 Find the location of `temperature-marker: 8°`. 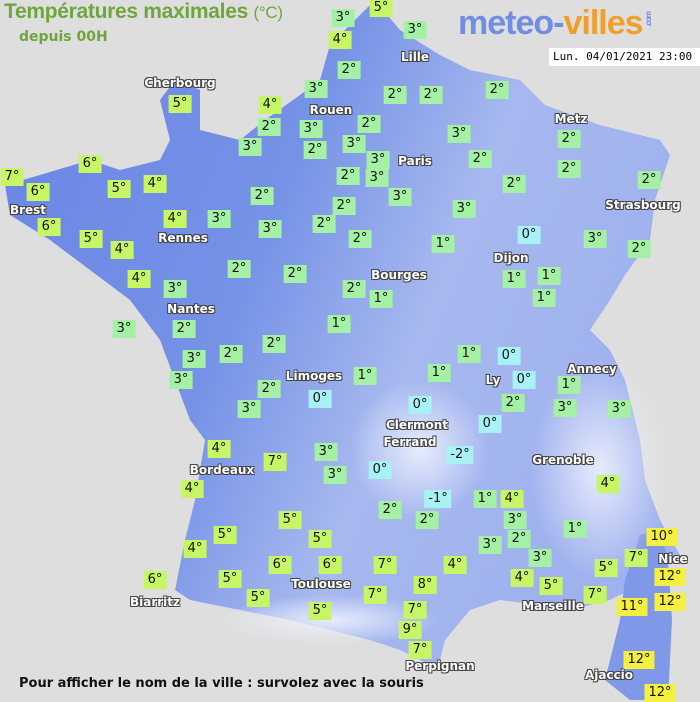

temperature-marker: 8° is located at coordinates (425, 585).